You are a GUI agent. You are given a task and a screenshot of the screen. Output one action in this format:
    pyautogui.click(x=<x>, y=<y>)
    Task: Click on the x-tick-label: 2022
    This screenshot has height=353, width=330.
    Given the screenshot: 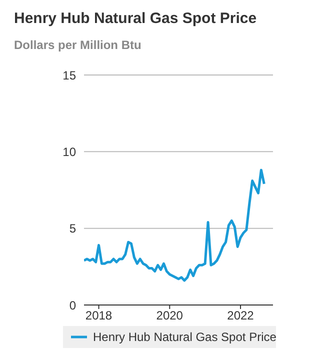 What is the action you would take?
    pyautogui.click(x=240, y=315)
    